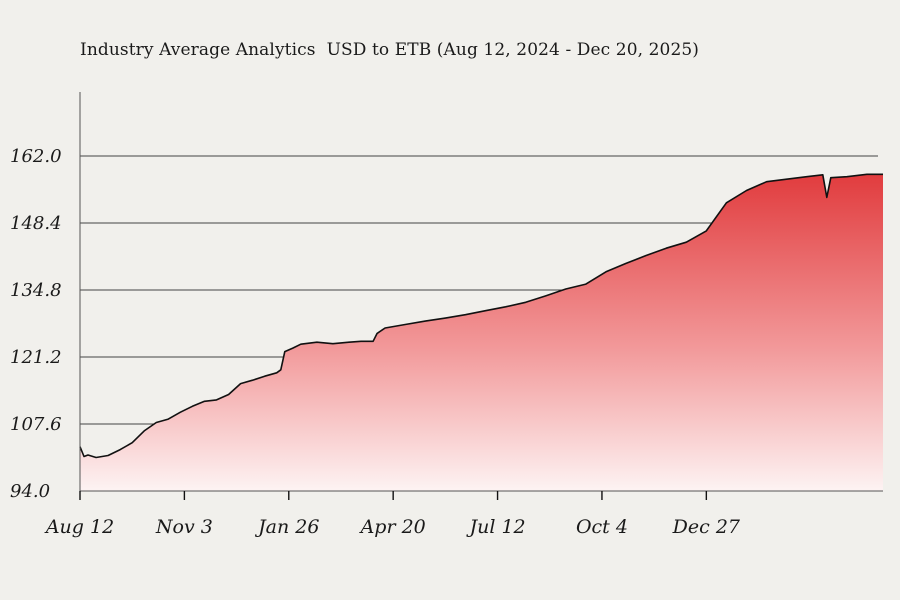  I want to click on y-tick-label: 162.0, so click(36, 156).